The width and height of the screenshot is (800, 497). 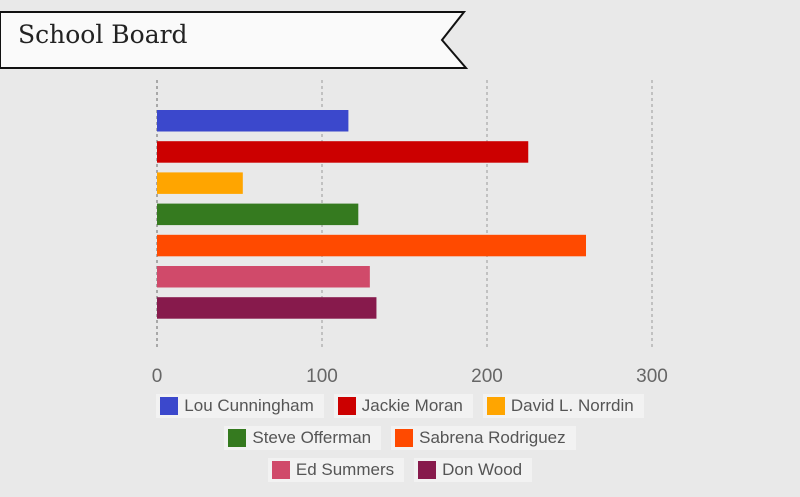 I want to click on legend-item: Ed Summers, so click(x=336, y=470).